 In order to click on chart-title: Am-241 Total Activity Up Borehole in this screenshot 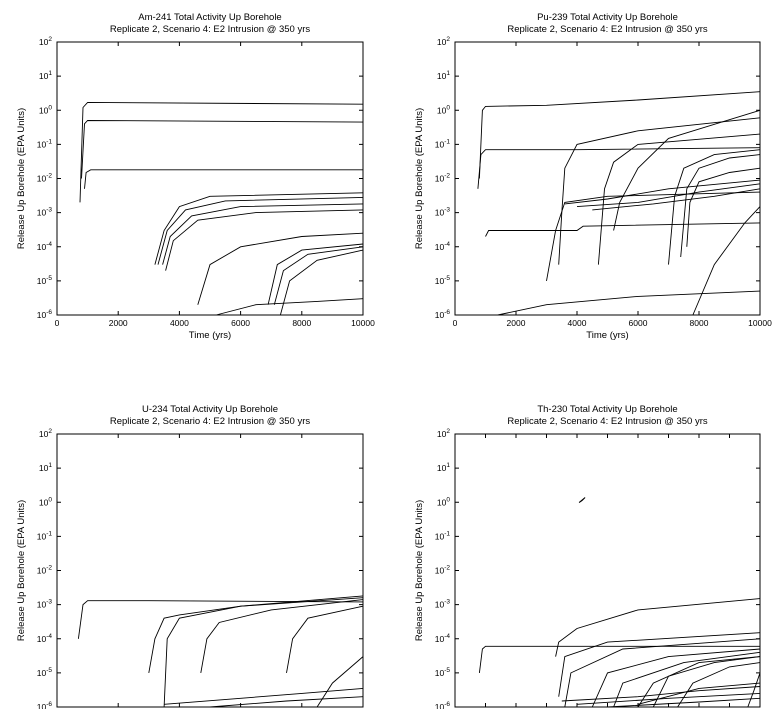, I will do `click(209, 17)`.